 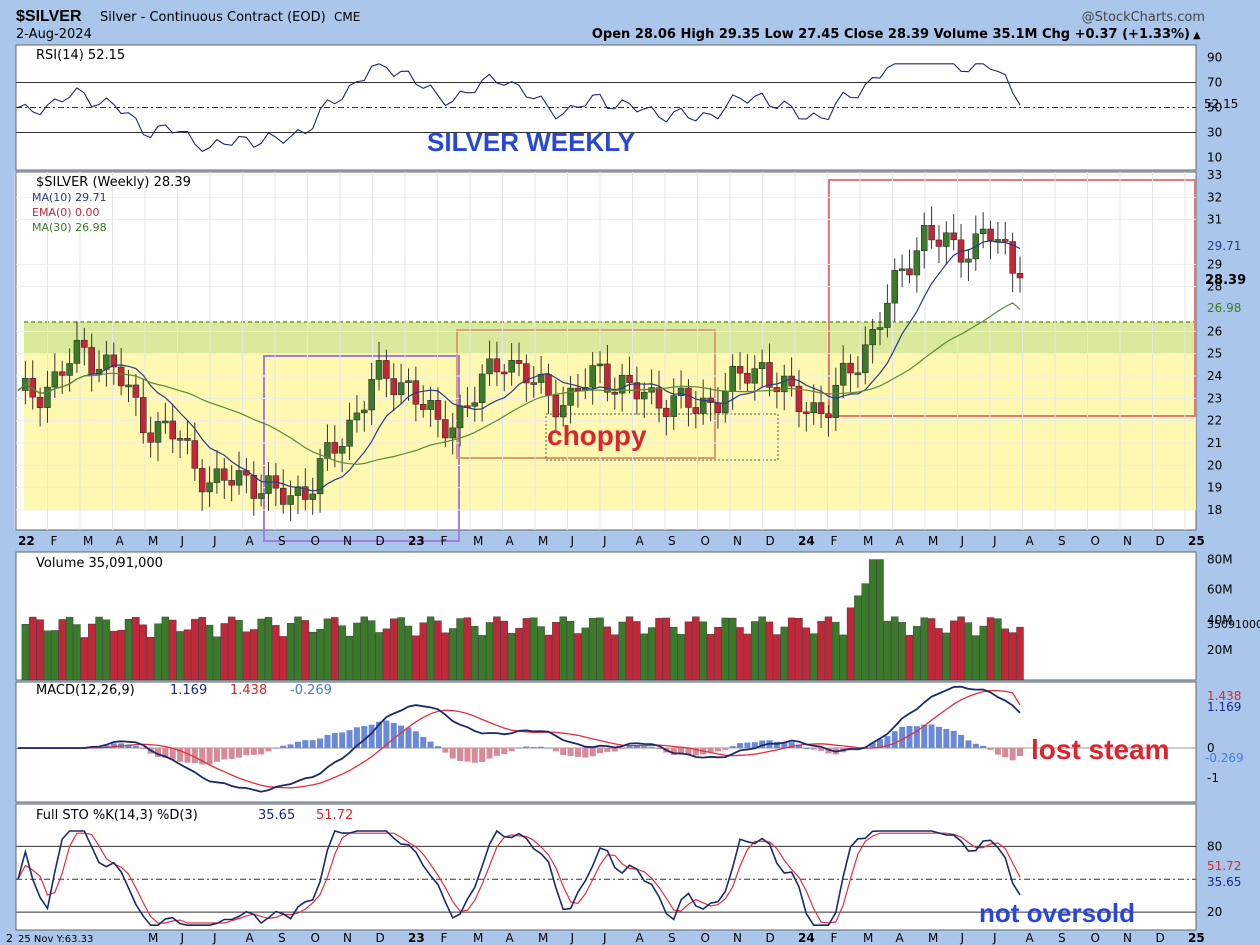 What do you see at coordinates (531, 142) in the screenshot?
I see `silver-weekly-annotation: SILVER WEEKLY` at bounding box center [531, 142].